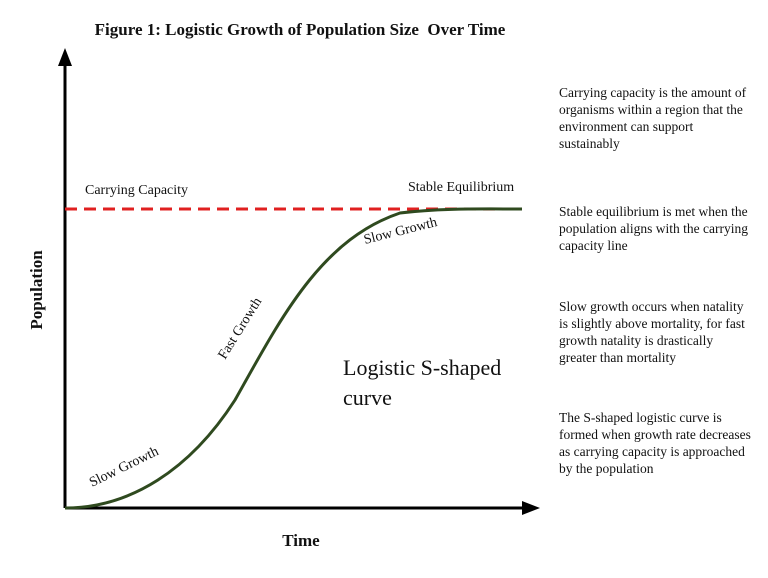 The width and height of the screenshot is (768, 578). I want to click on annotation: Slow Growth, so click(400, 231).